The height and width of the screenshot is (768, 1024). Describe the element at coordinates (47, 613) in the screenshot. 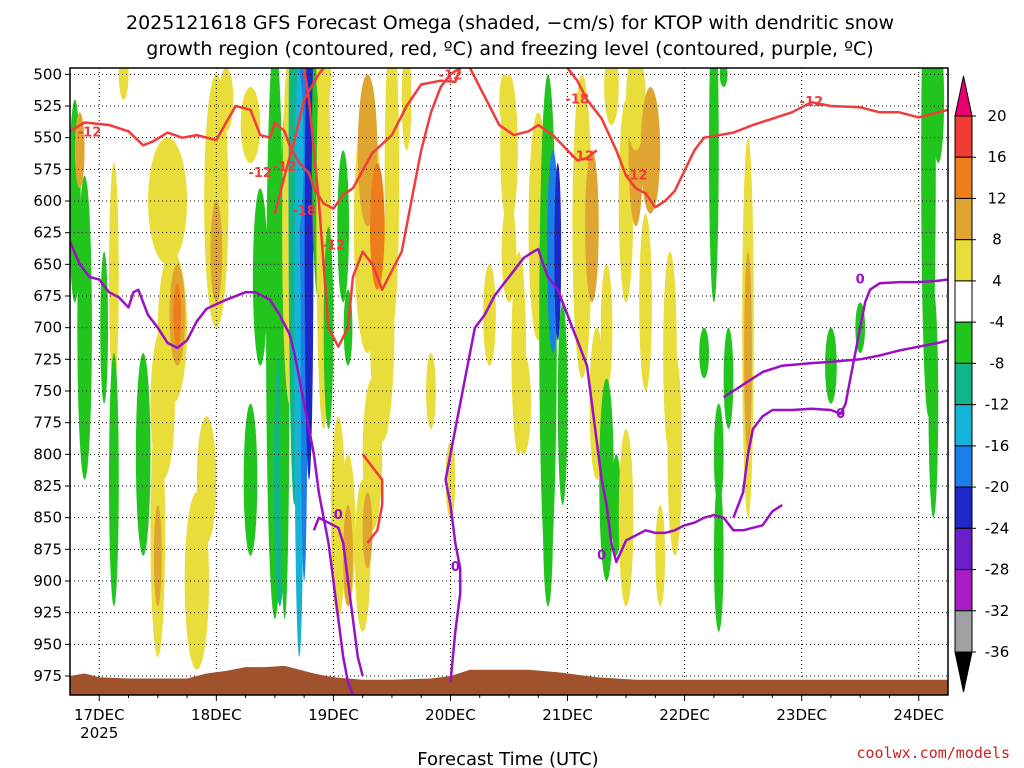

I see `y-tick-label: 925` at that location.